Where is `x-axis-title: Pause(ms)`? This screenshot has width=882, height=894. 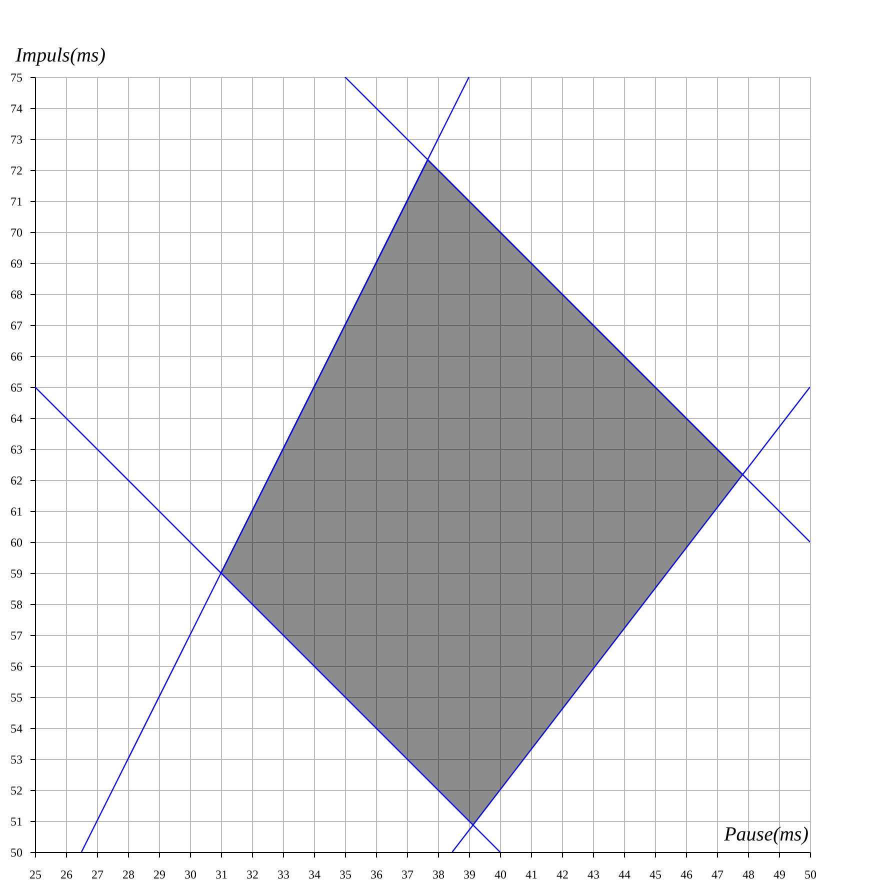 x-axis-title: Pause(ms) is located at coordinates (766, 835).